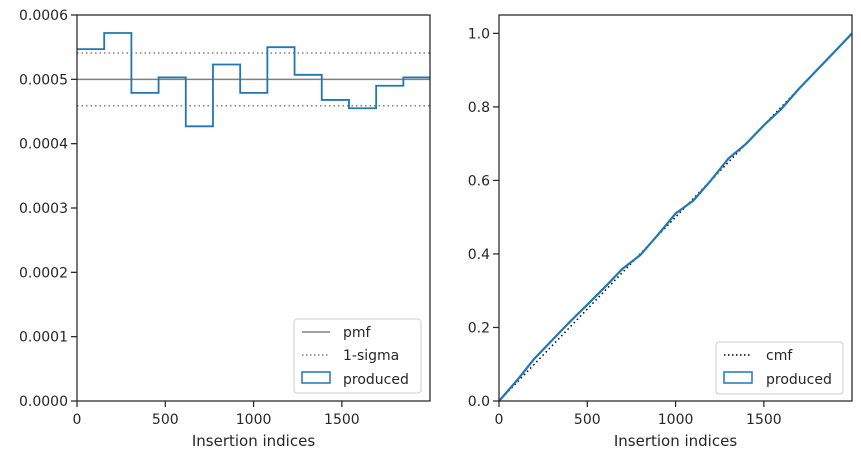 The image size is (861, 459). I want to click on legend-cmf-label: cmf, so click(779, 356).